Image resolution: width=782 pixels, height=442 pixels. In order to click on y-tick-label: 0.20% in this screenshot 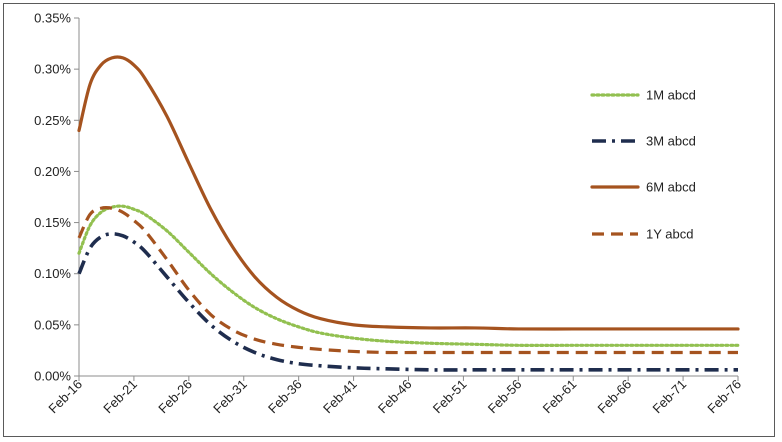, I will do `click(52, 171)`.